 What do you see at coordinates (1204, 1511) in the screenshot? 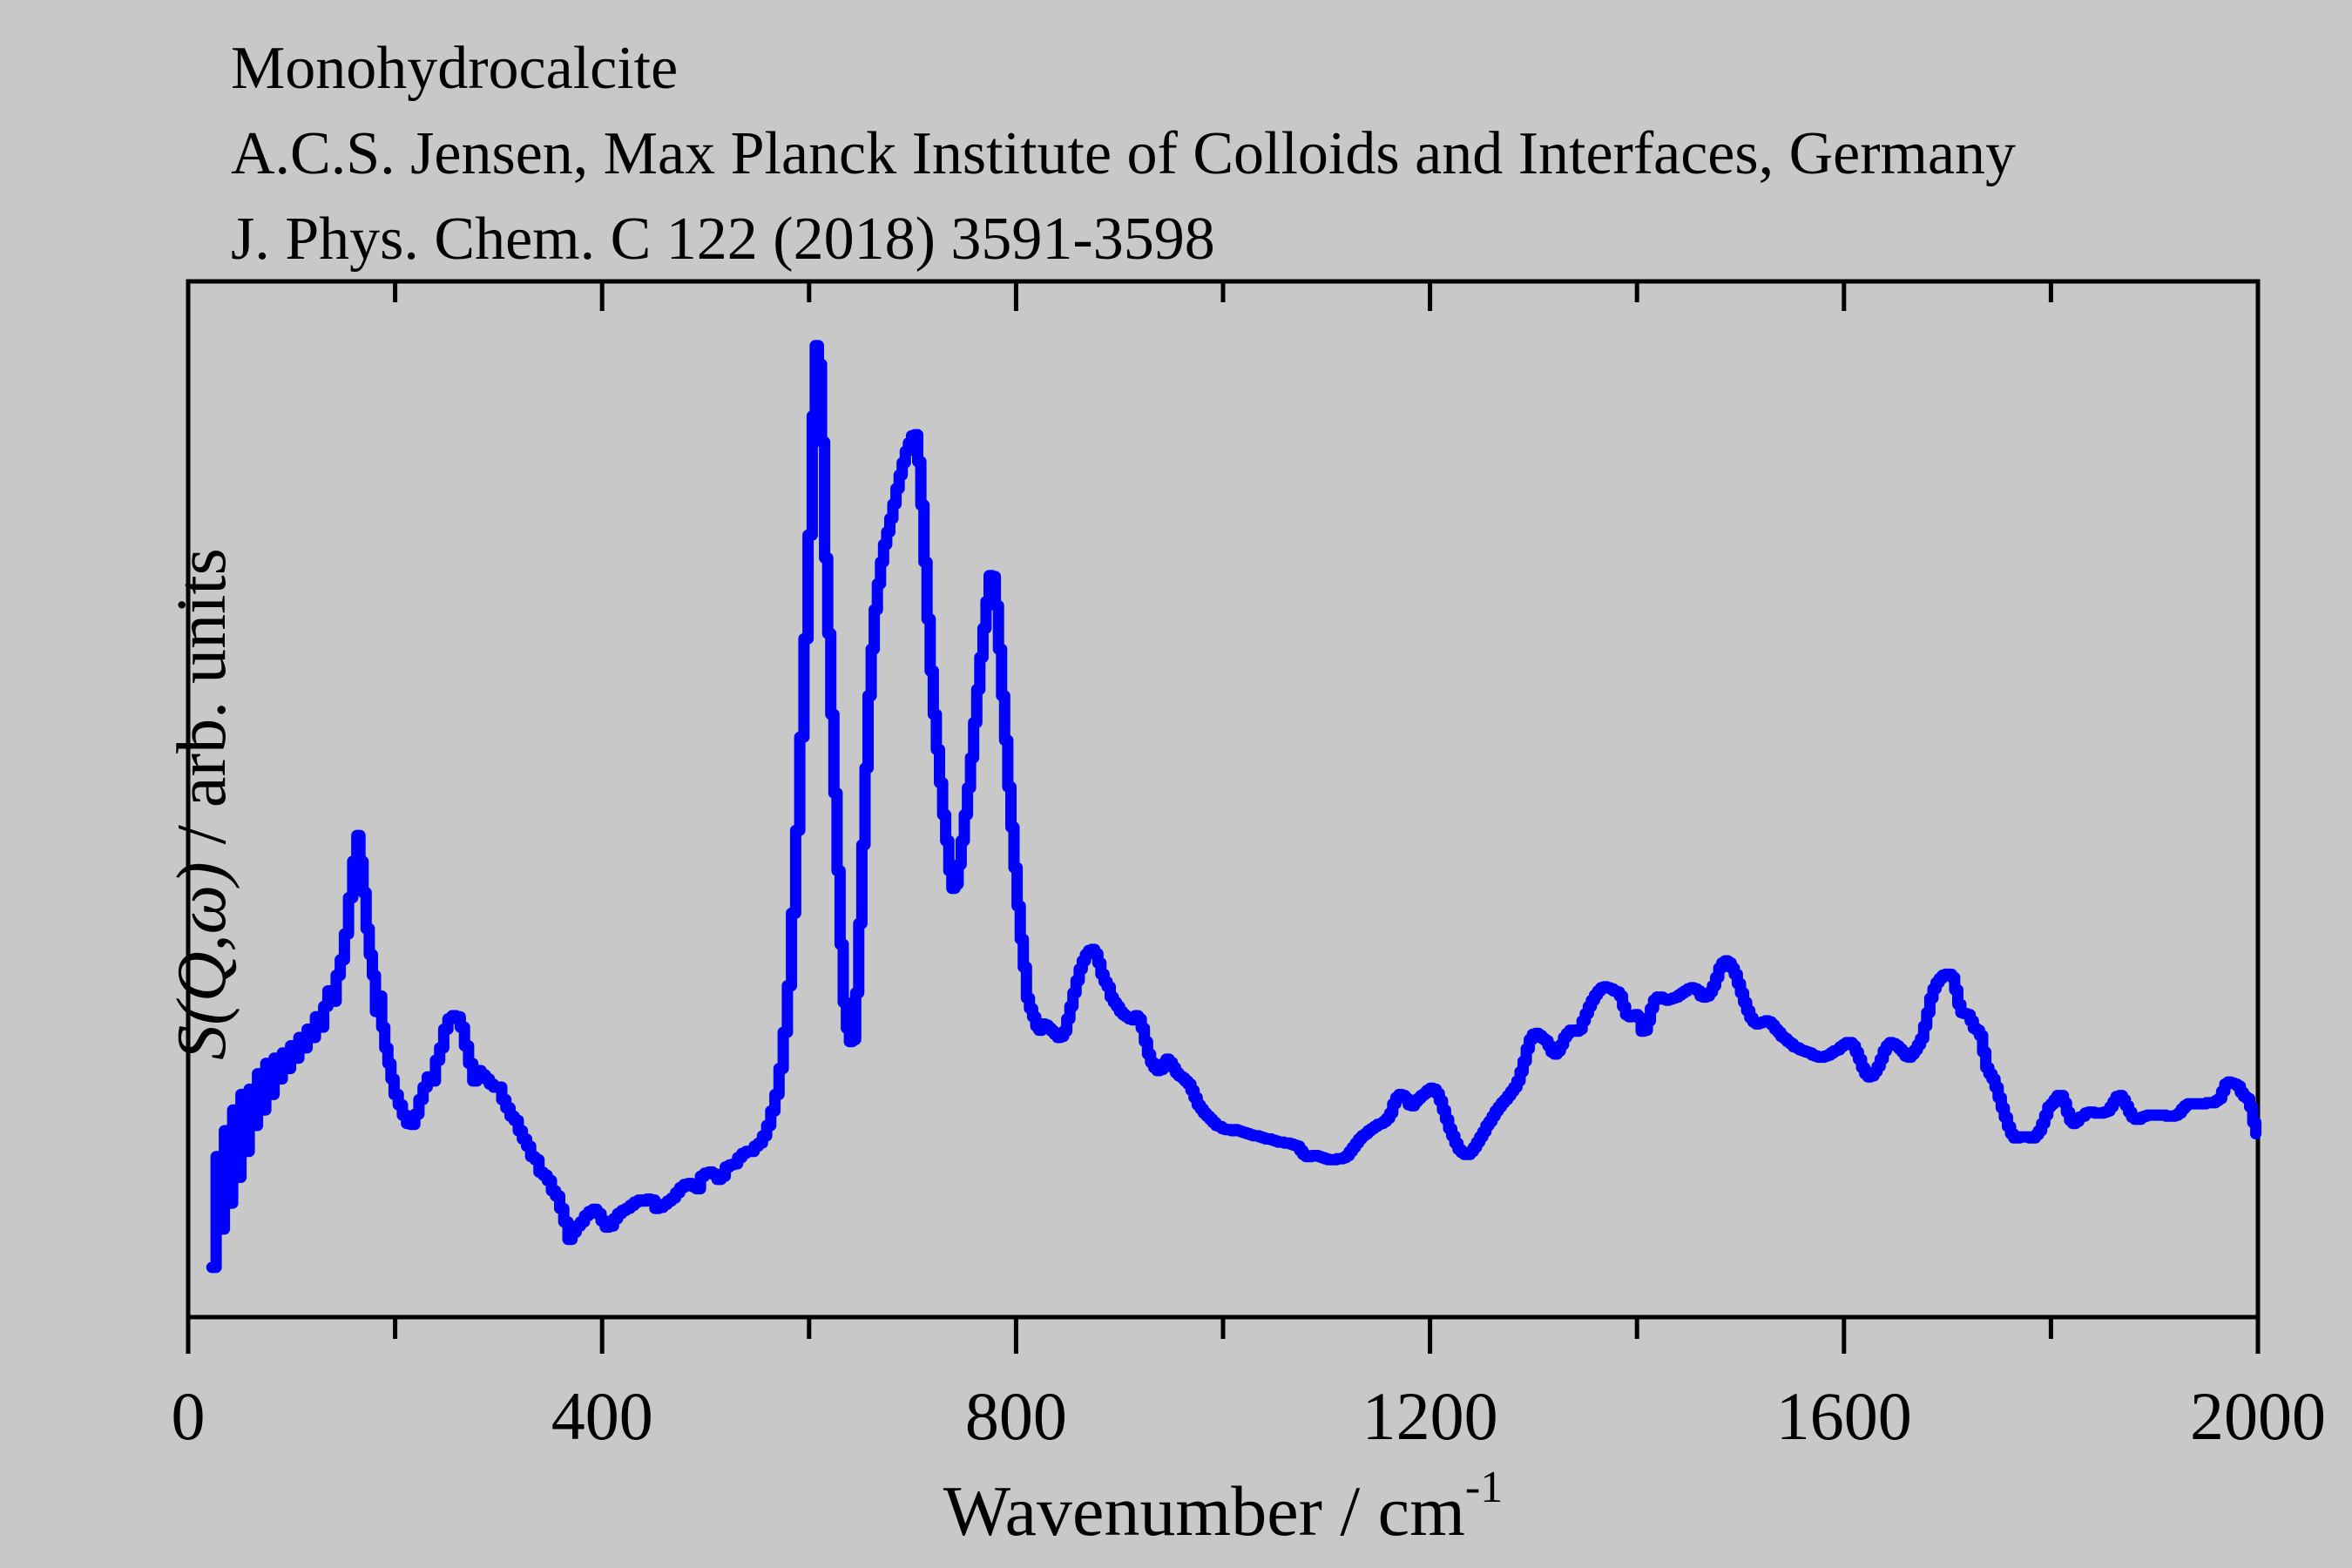
I see `x-axis-label-text: Wavenumber / cm` at bounding box center [1204, 1511].